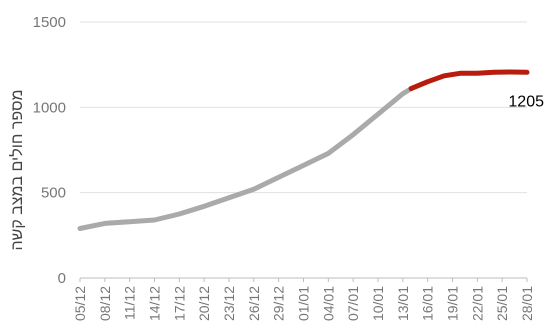 This screenshot has height=333, width=547. What do you see at coordinates (179, 303) in the screenshot?
I see `x-tick-label: 17/12` at bounding box center [179, 303].